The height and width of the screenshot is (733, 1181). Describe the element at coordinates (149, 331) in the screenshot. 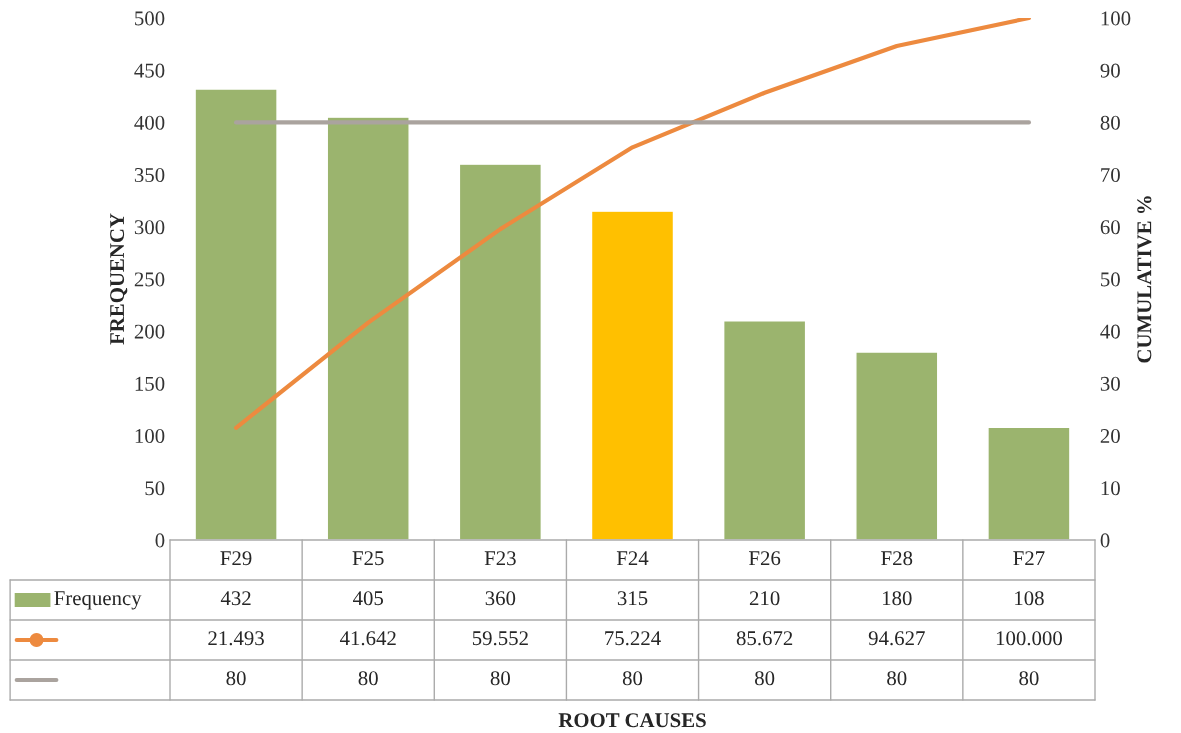

I see `y-tick-label: 200` at that location.